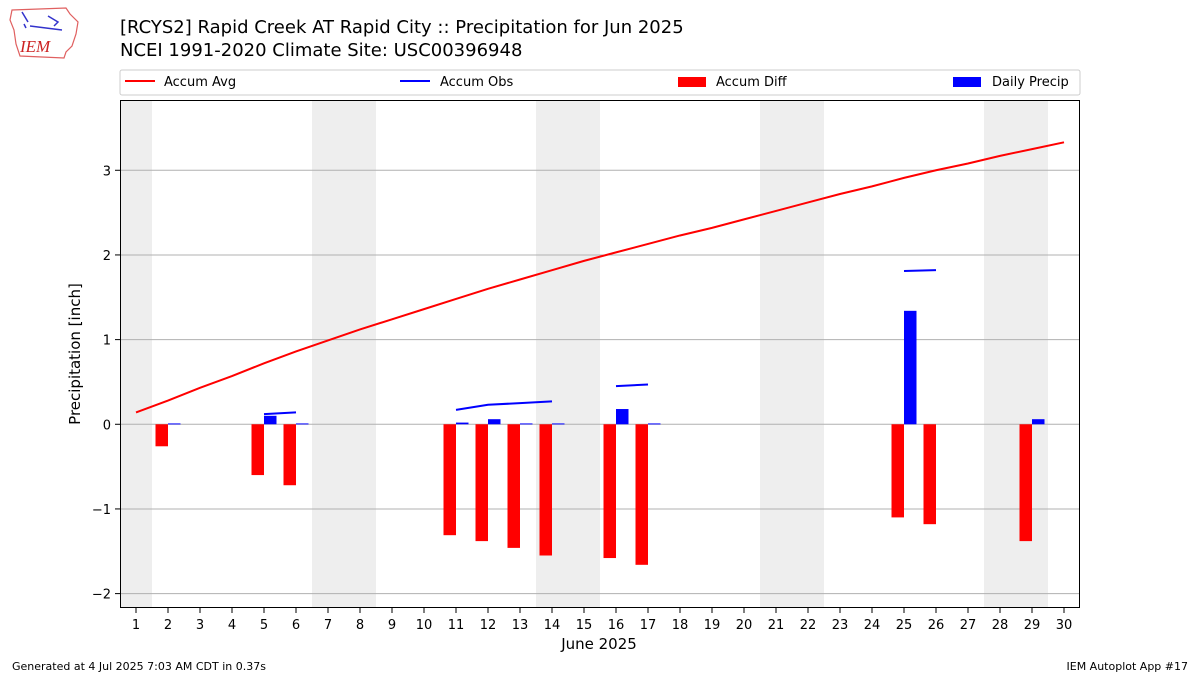 The image size is (1200, 675). I want to click on x-tick-label: 28, so click(1000, 625).